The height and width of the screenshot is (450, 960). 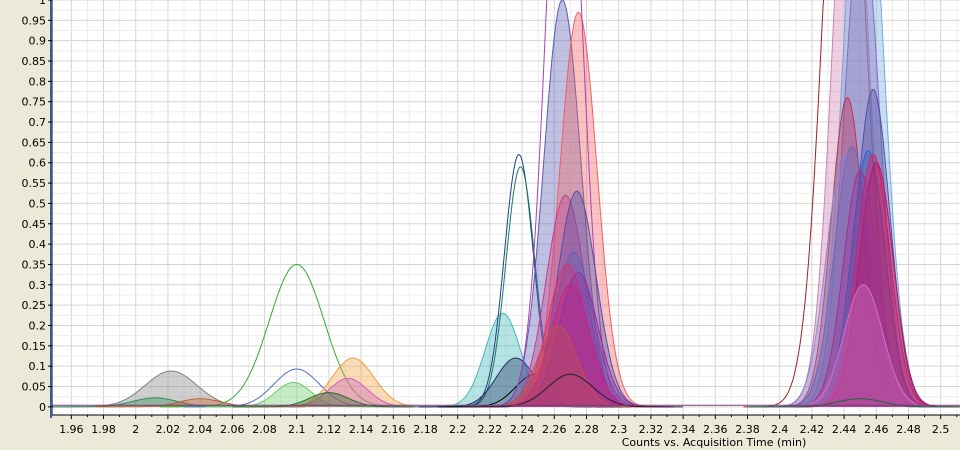 What do you see at coordinates (747, 429) in the screenshot?
I see `x-tick-label: 2.38` at bounding box center [747, 429].